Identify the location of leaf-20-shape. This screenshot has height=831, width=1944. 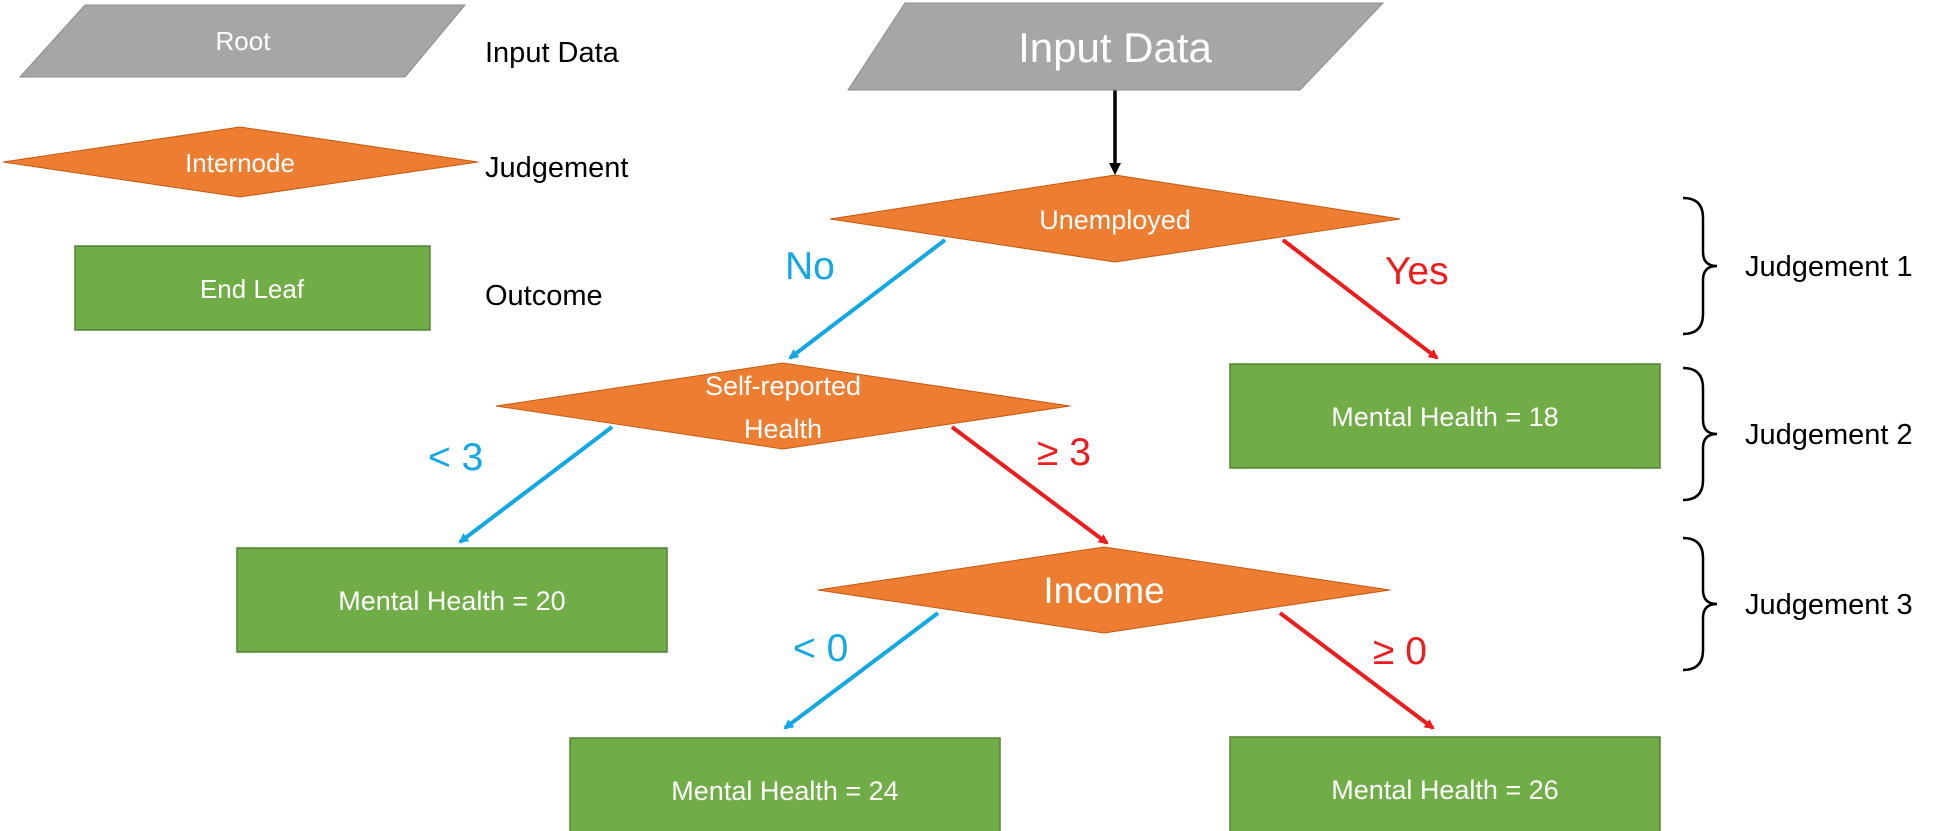
(452, 600).